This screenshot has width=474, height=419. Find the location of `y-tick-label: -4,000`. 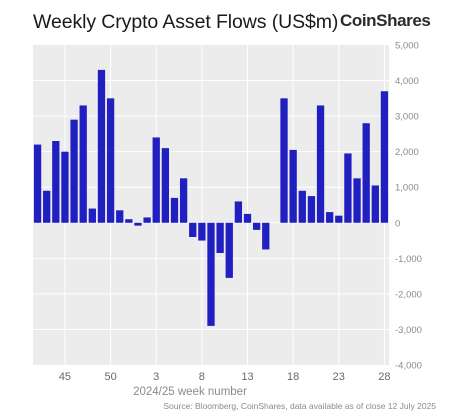

y-tick-label: -4,000 is located at coordinates (408, 366).